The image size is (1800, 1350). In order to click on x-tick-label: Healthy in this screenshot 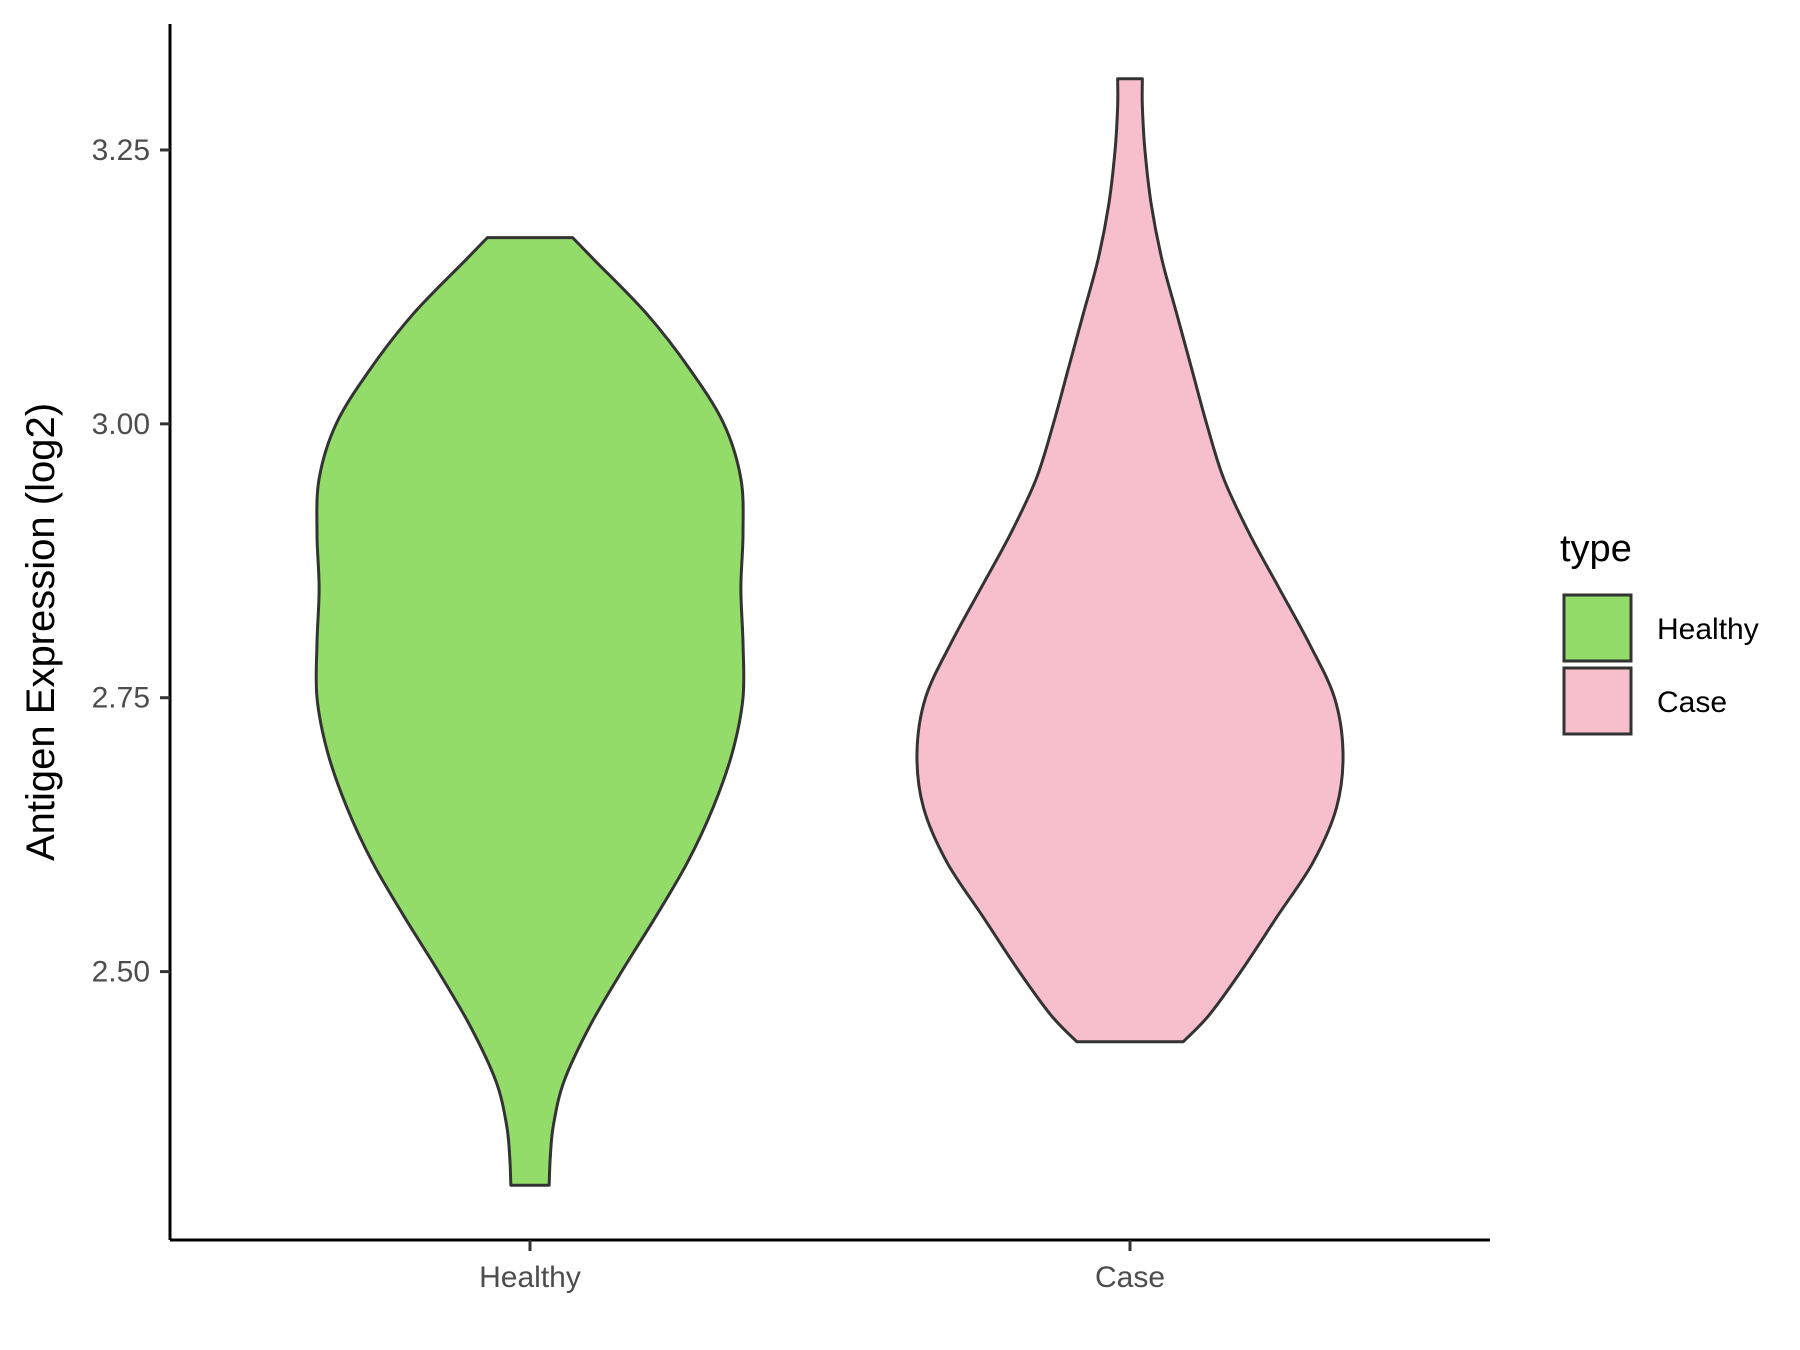, I will do `click(530, 1277)`.